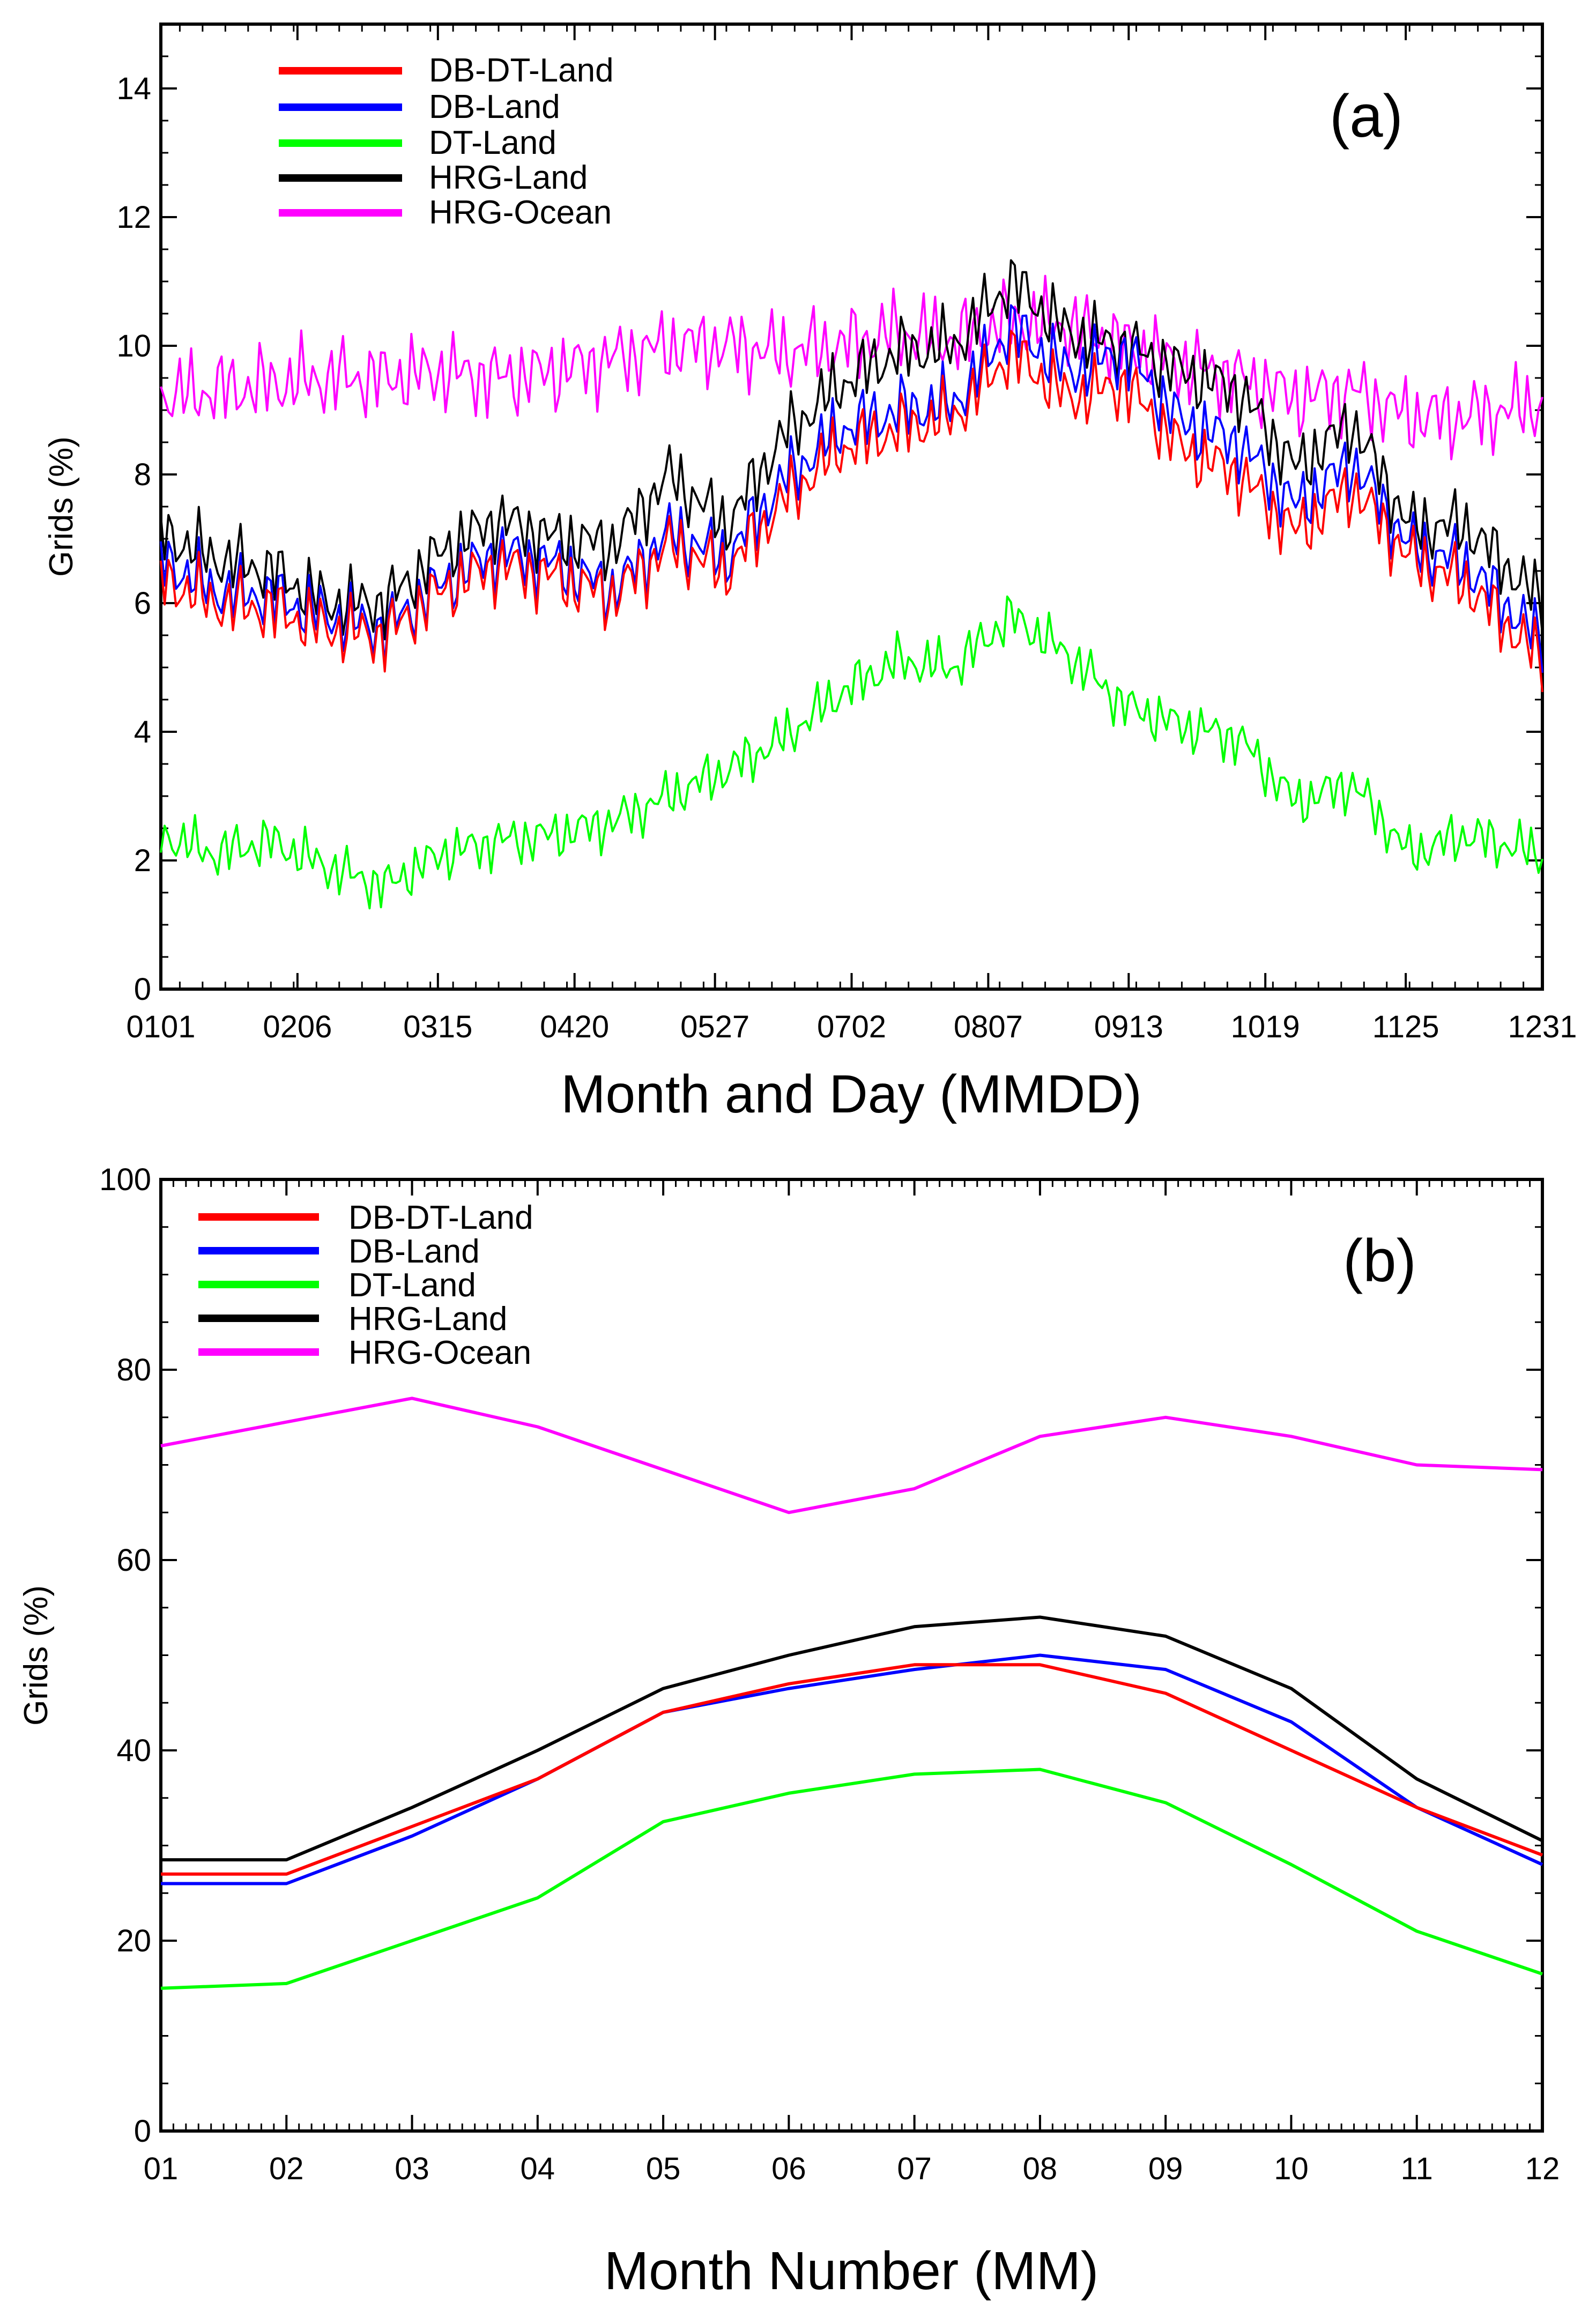  I want to click on panel-b-x-tick-label: 10, so click(1292, 2168).